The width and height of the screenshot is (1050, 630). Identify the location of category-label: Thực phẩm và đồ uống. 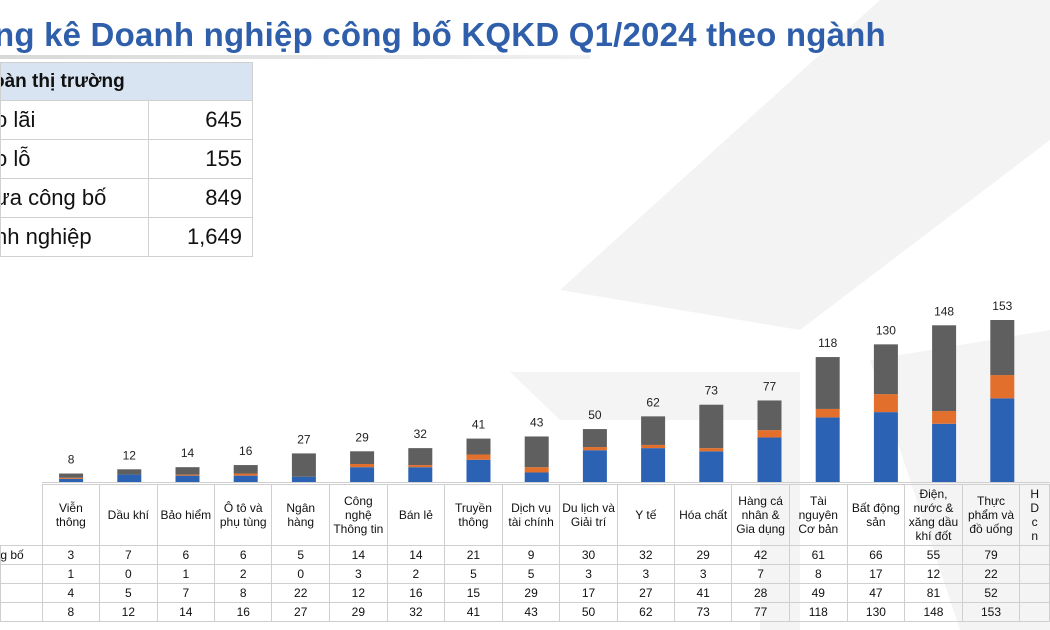
(991, 515).